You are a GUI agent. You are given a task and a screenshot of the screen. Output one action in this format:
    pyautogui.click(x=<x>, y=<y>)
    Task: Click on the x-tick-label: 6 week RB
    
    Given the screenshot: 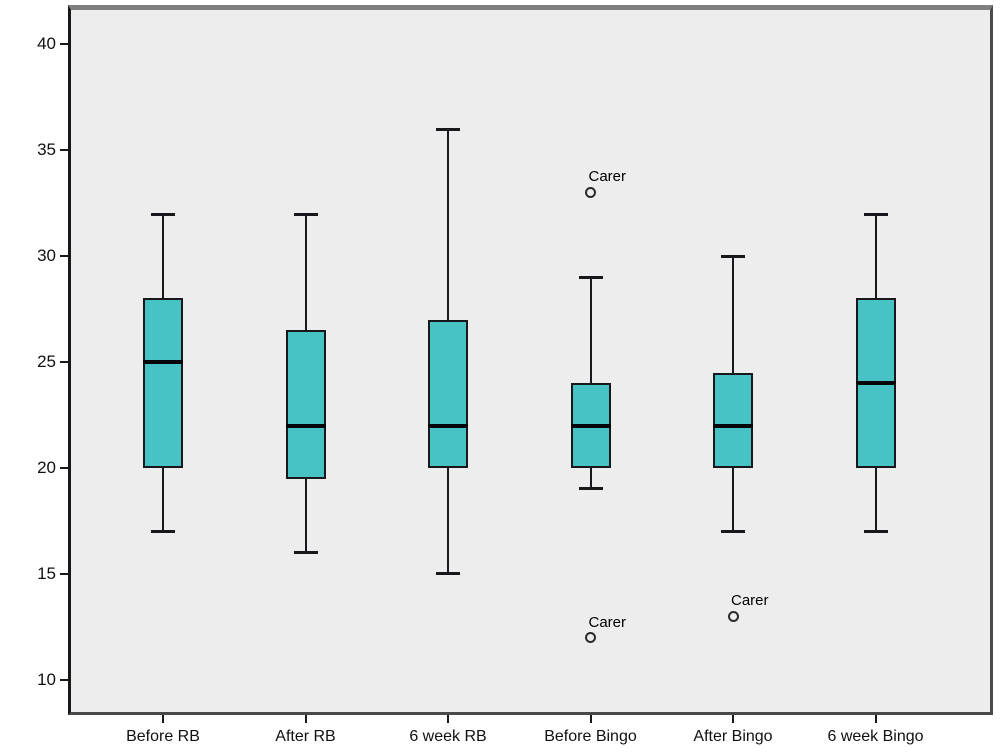 What is the action you would take?
    pyautogui.click(x=448, y=736)
    